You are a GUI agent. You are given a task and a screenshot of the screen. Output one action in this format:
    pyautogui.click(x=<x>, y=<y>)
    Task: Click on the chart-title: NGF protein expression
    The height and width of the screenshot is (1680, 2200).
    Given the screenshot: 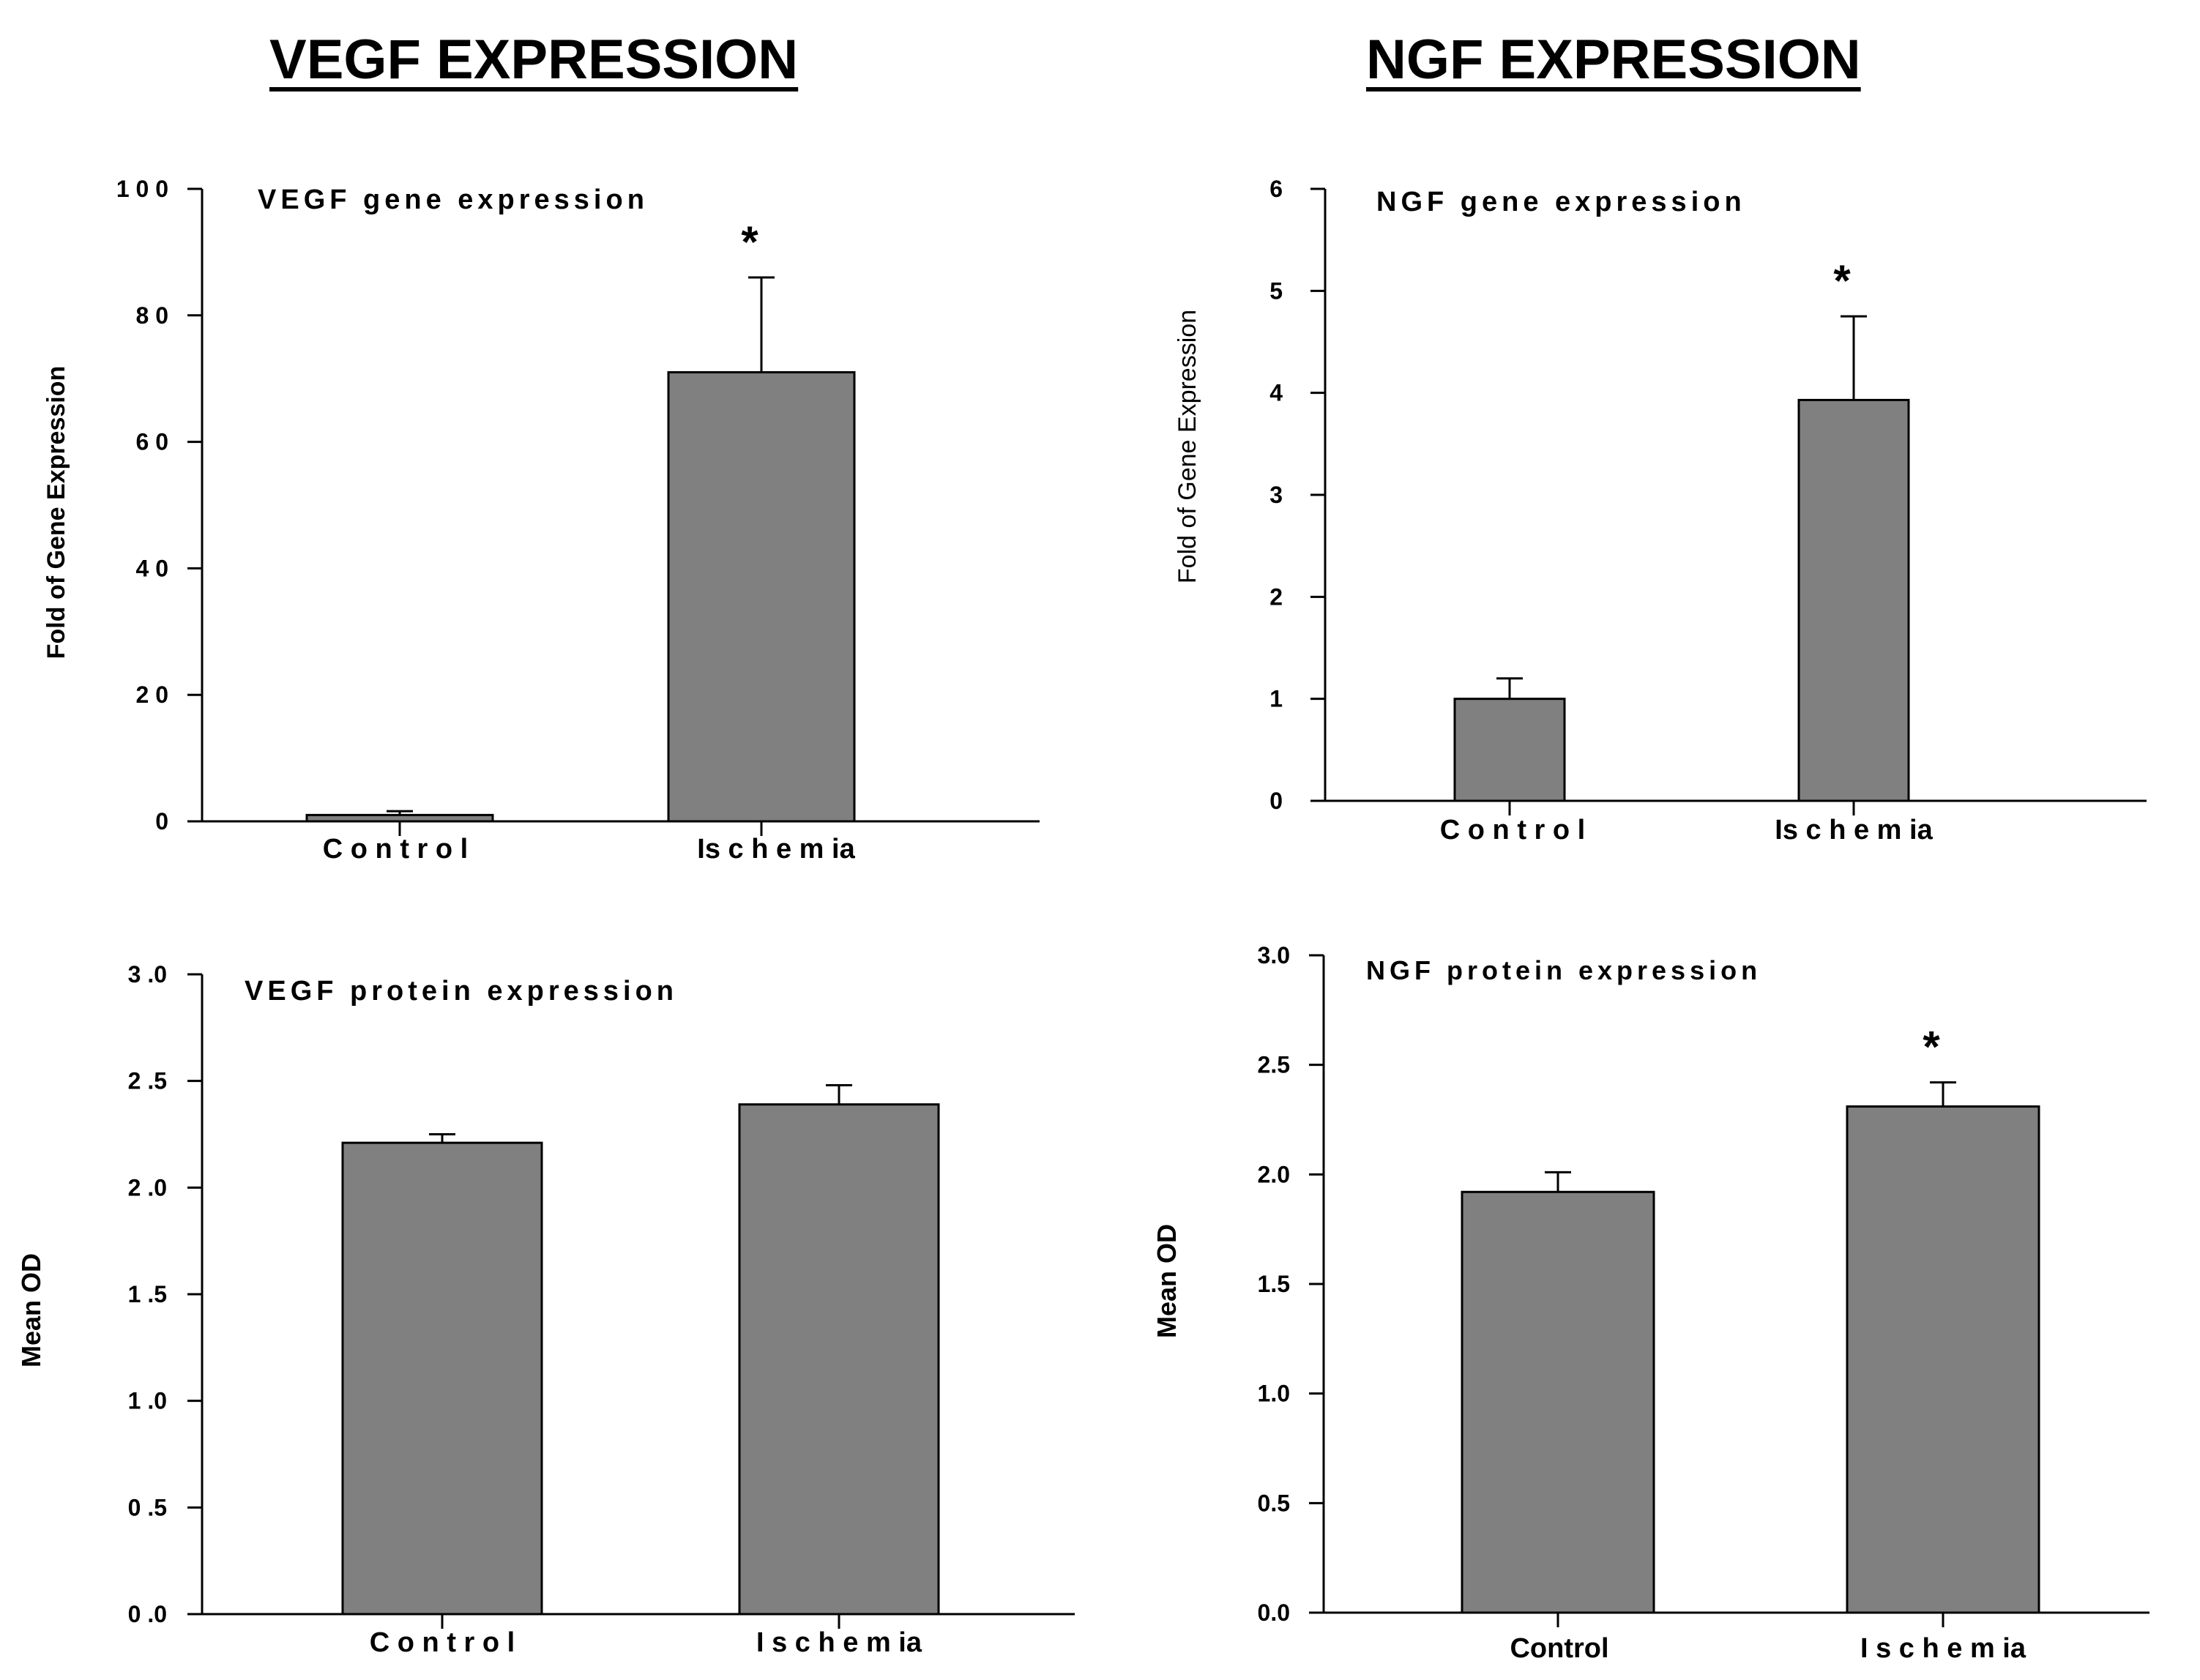 What is the action you would take?
    pyautogui.click(x=1563, y=970)
    